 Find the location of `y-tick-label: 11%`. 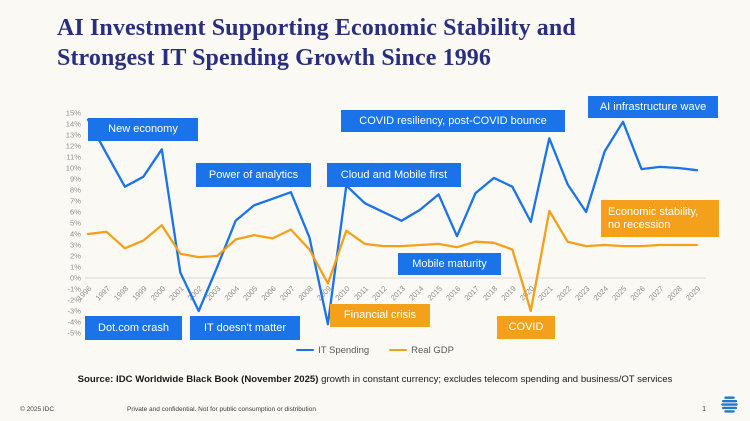

y-tick-label: 11% is located at coordinates (73, 157).